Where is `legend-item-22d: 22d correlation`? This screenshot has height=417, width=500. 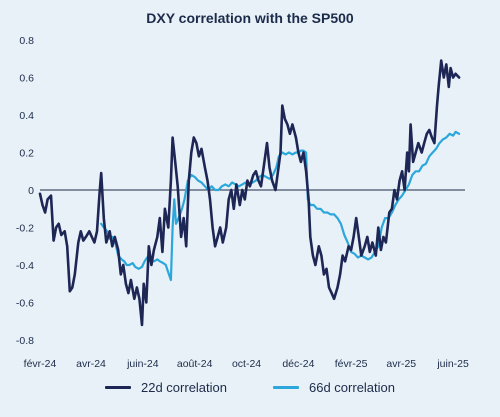 legend-item-22d: 22d correlation is located at coordinates (166, 387).